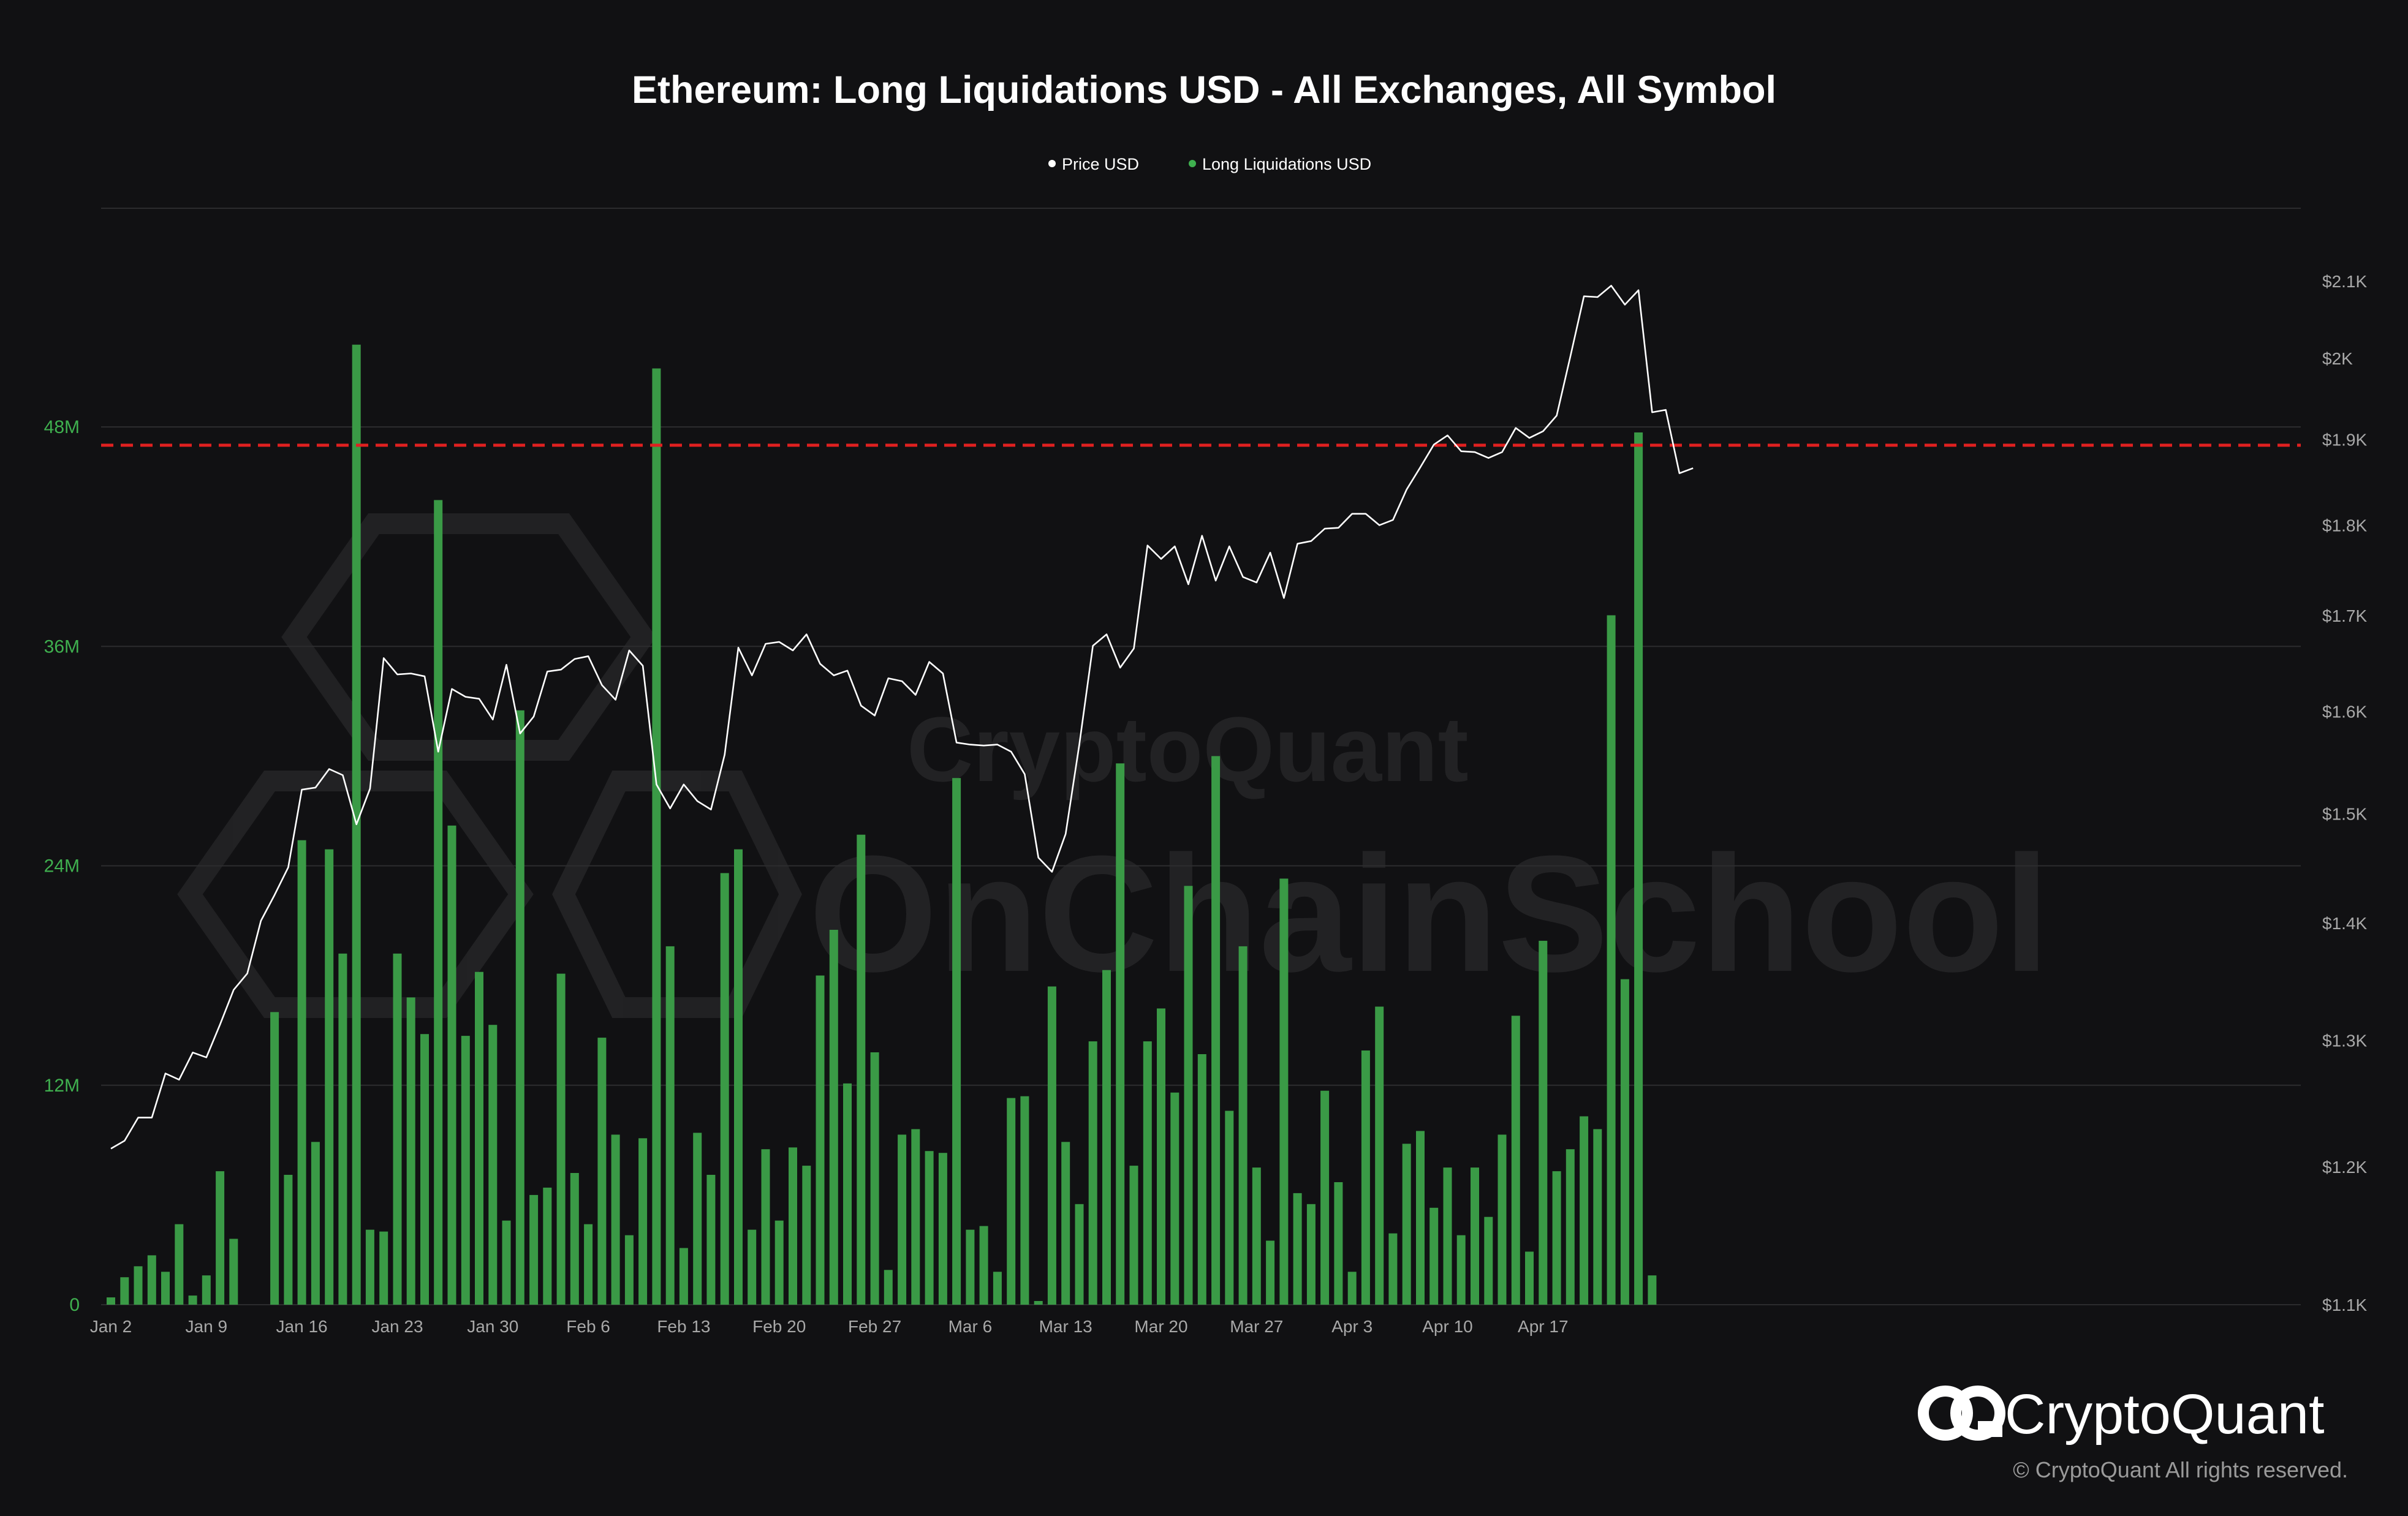 Image resolution: width=2408 pixels, height=1516 pixels. I want to click on legend-item-price: Price USD, so click(1093, 164).